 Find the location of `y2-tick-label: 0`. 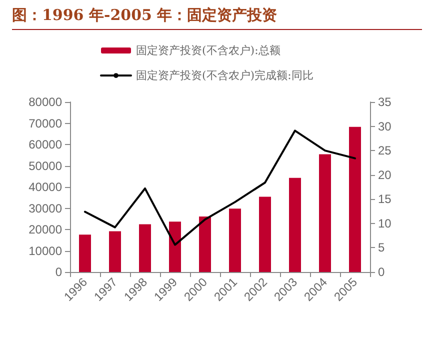

y2-tick-label: 0 is located at coordinates (381, 272).